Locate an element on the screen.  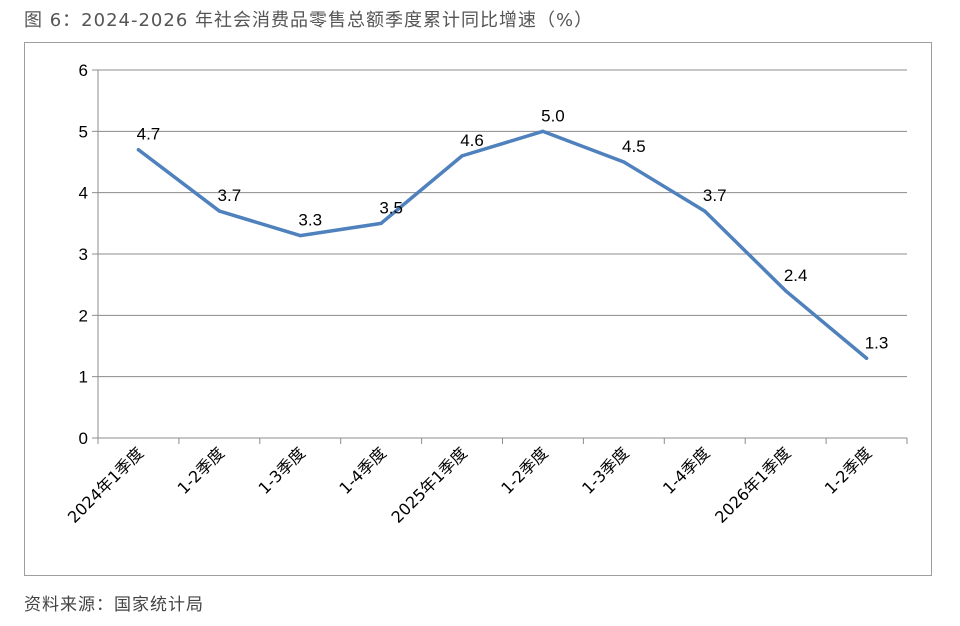
data-label: 3.3 is located at coordinates (310, 220).